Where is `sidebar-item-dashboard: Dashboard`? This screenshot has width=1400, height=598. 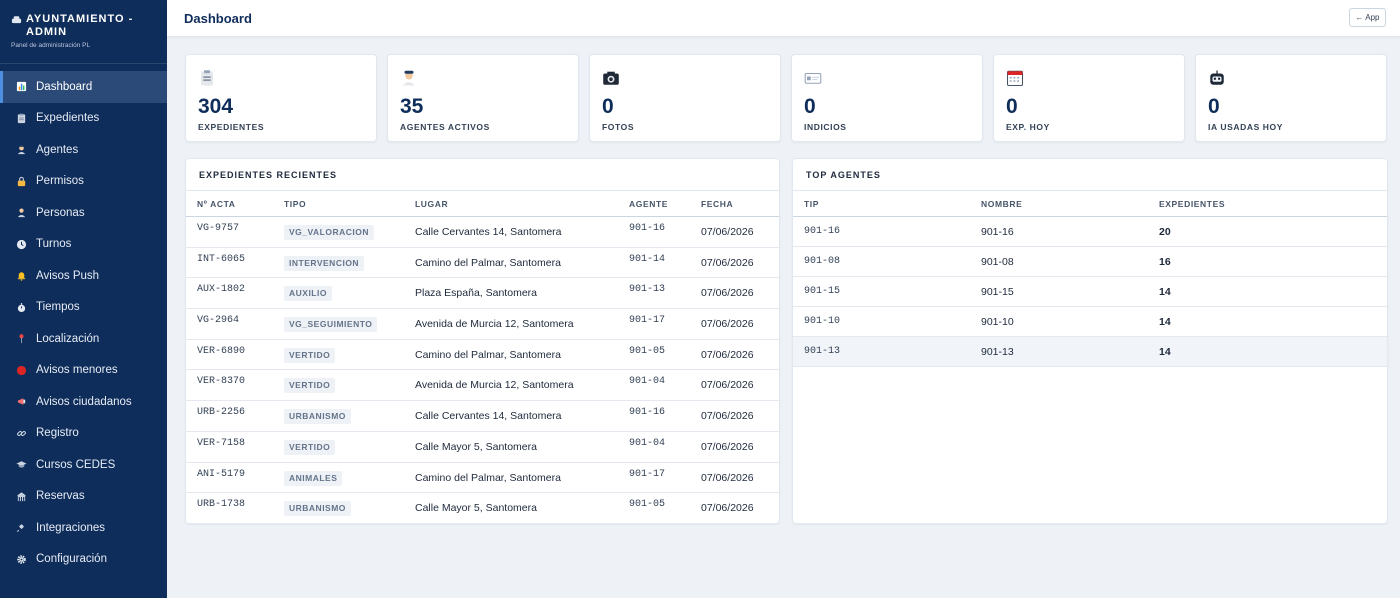 sidebar-item-dashboard: Dashboard is located at coordinates (83, 87).